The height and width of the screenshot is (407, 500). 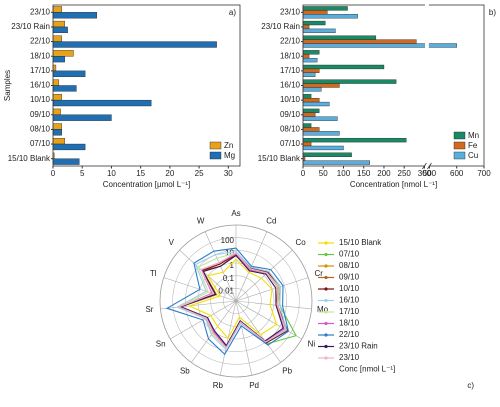 I want to click on spoke-label: Sr, so click(x=149, y=309).